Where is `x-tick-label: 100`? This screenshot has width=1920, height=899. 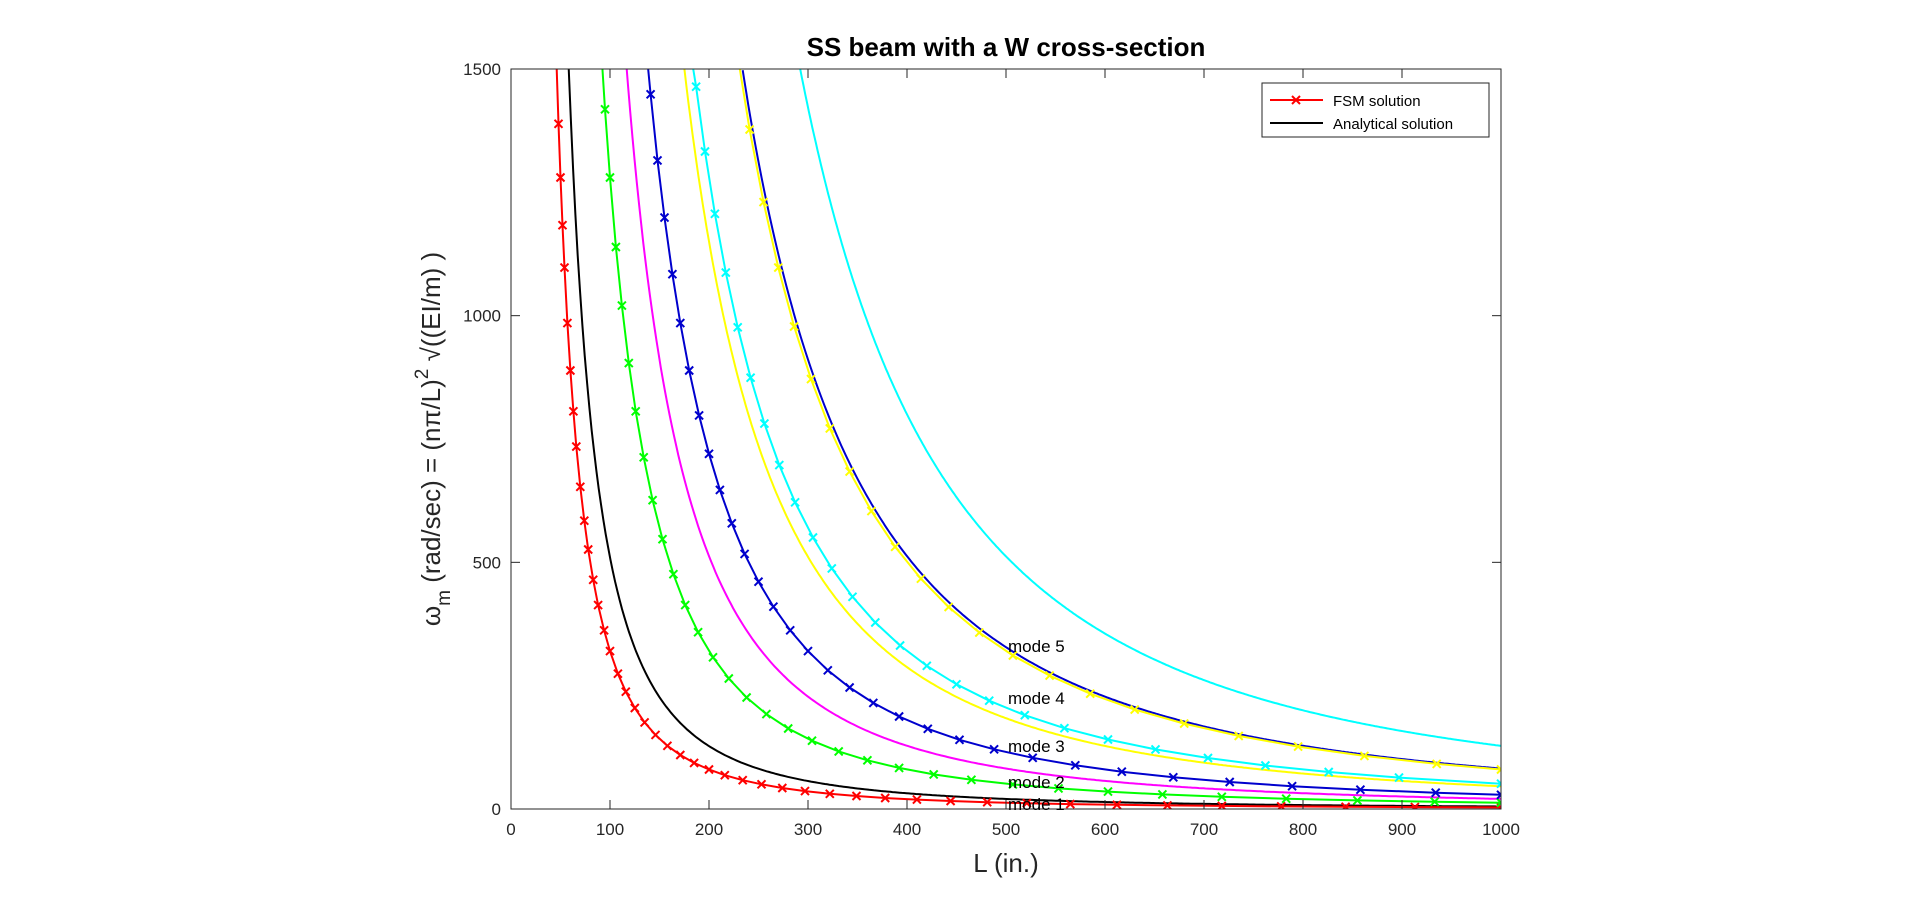
x-tick-label: 100 is located at coordinates (610, 829).